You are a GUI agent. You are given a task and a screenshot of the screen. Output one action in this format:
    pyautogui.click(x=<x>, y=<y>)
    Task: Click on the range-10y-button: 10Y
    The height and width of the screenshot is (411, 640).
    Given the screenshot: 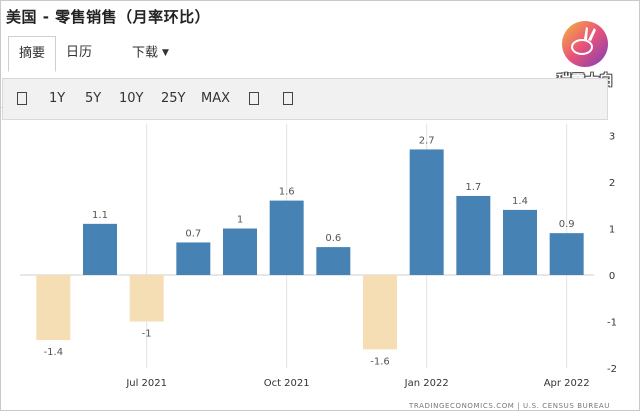 What is the action you would take?
    pyautogui.click(x=131, y=98)
    